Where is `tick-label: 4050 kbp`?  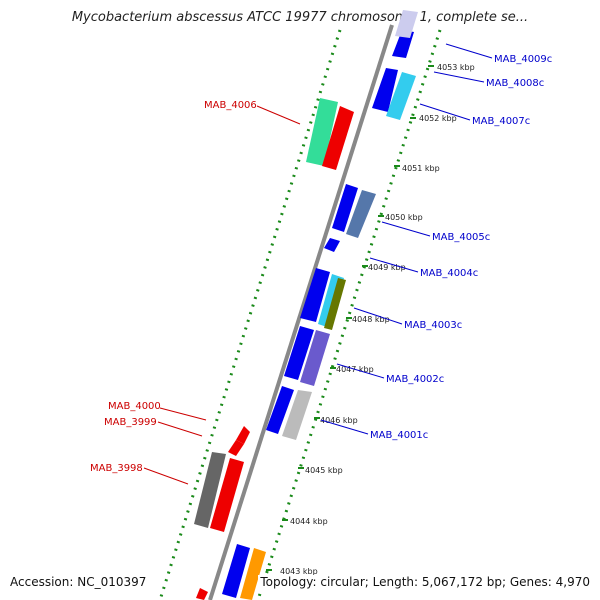 tick-label: 4050 kbp is located at coordinates (404, 217).